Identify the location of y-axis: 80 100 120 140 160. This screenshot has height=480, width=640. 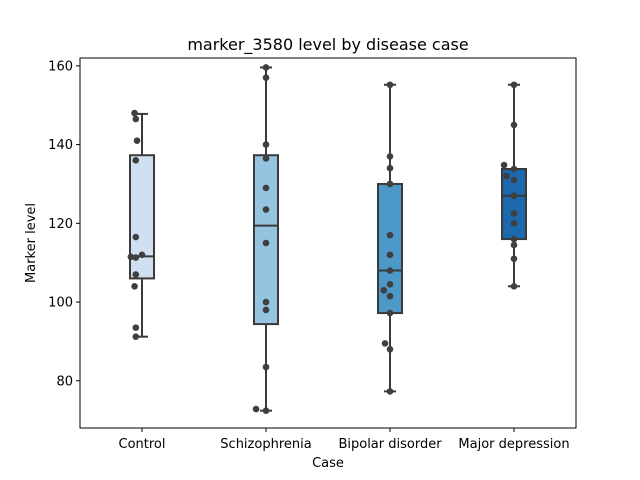
(64, 224).